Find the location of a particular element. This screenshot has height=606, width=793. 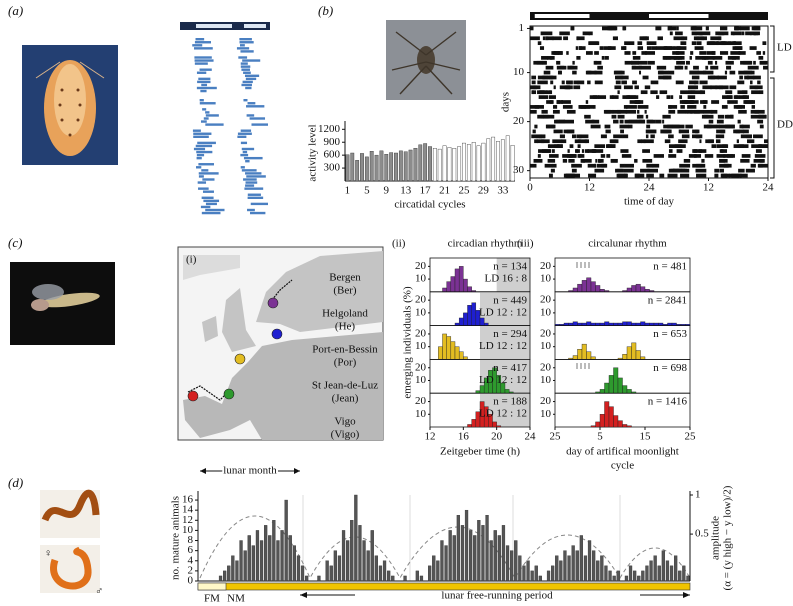

actogram-lightbar-light is located at coordinates (255, 26).